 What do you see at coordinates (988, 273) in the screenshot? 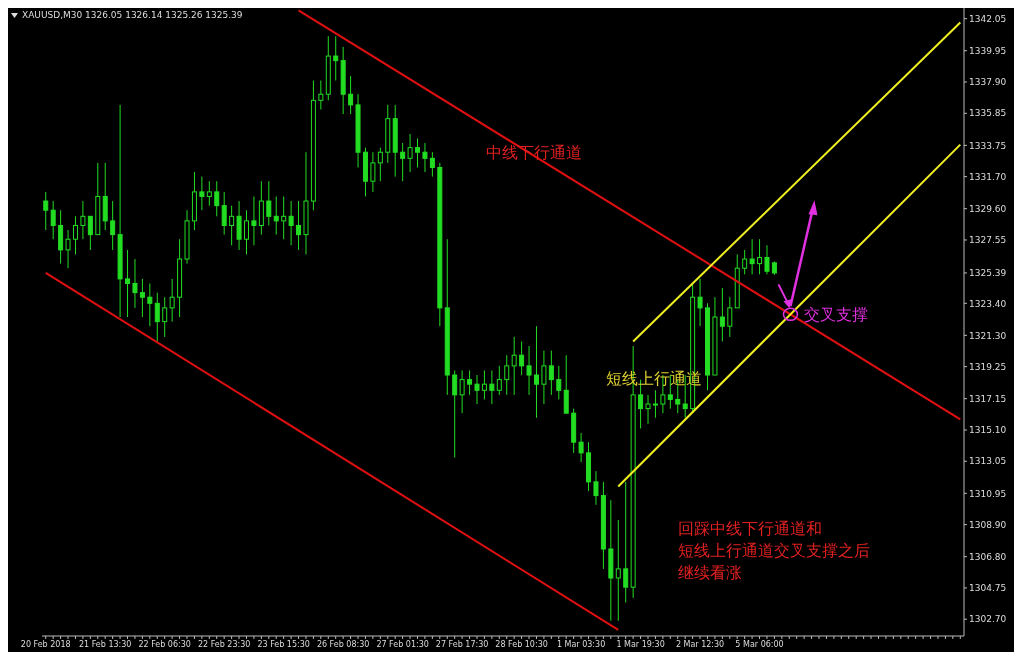
I see `y-tick-label: 1325.39` at bounding box center [988, 273].